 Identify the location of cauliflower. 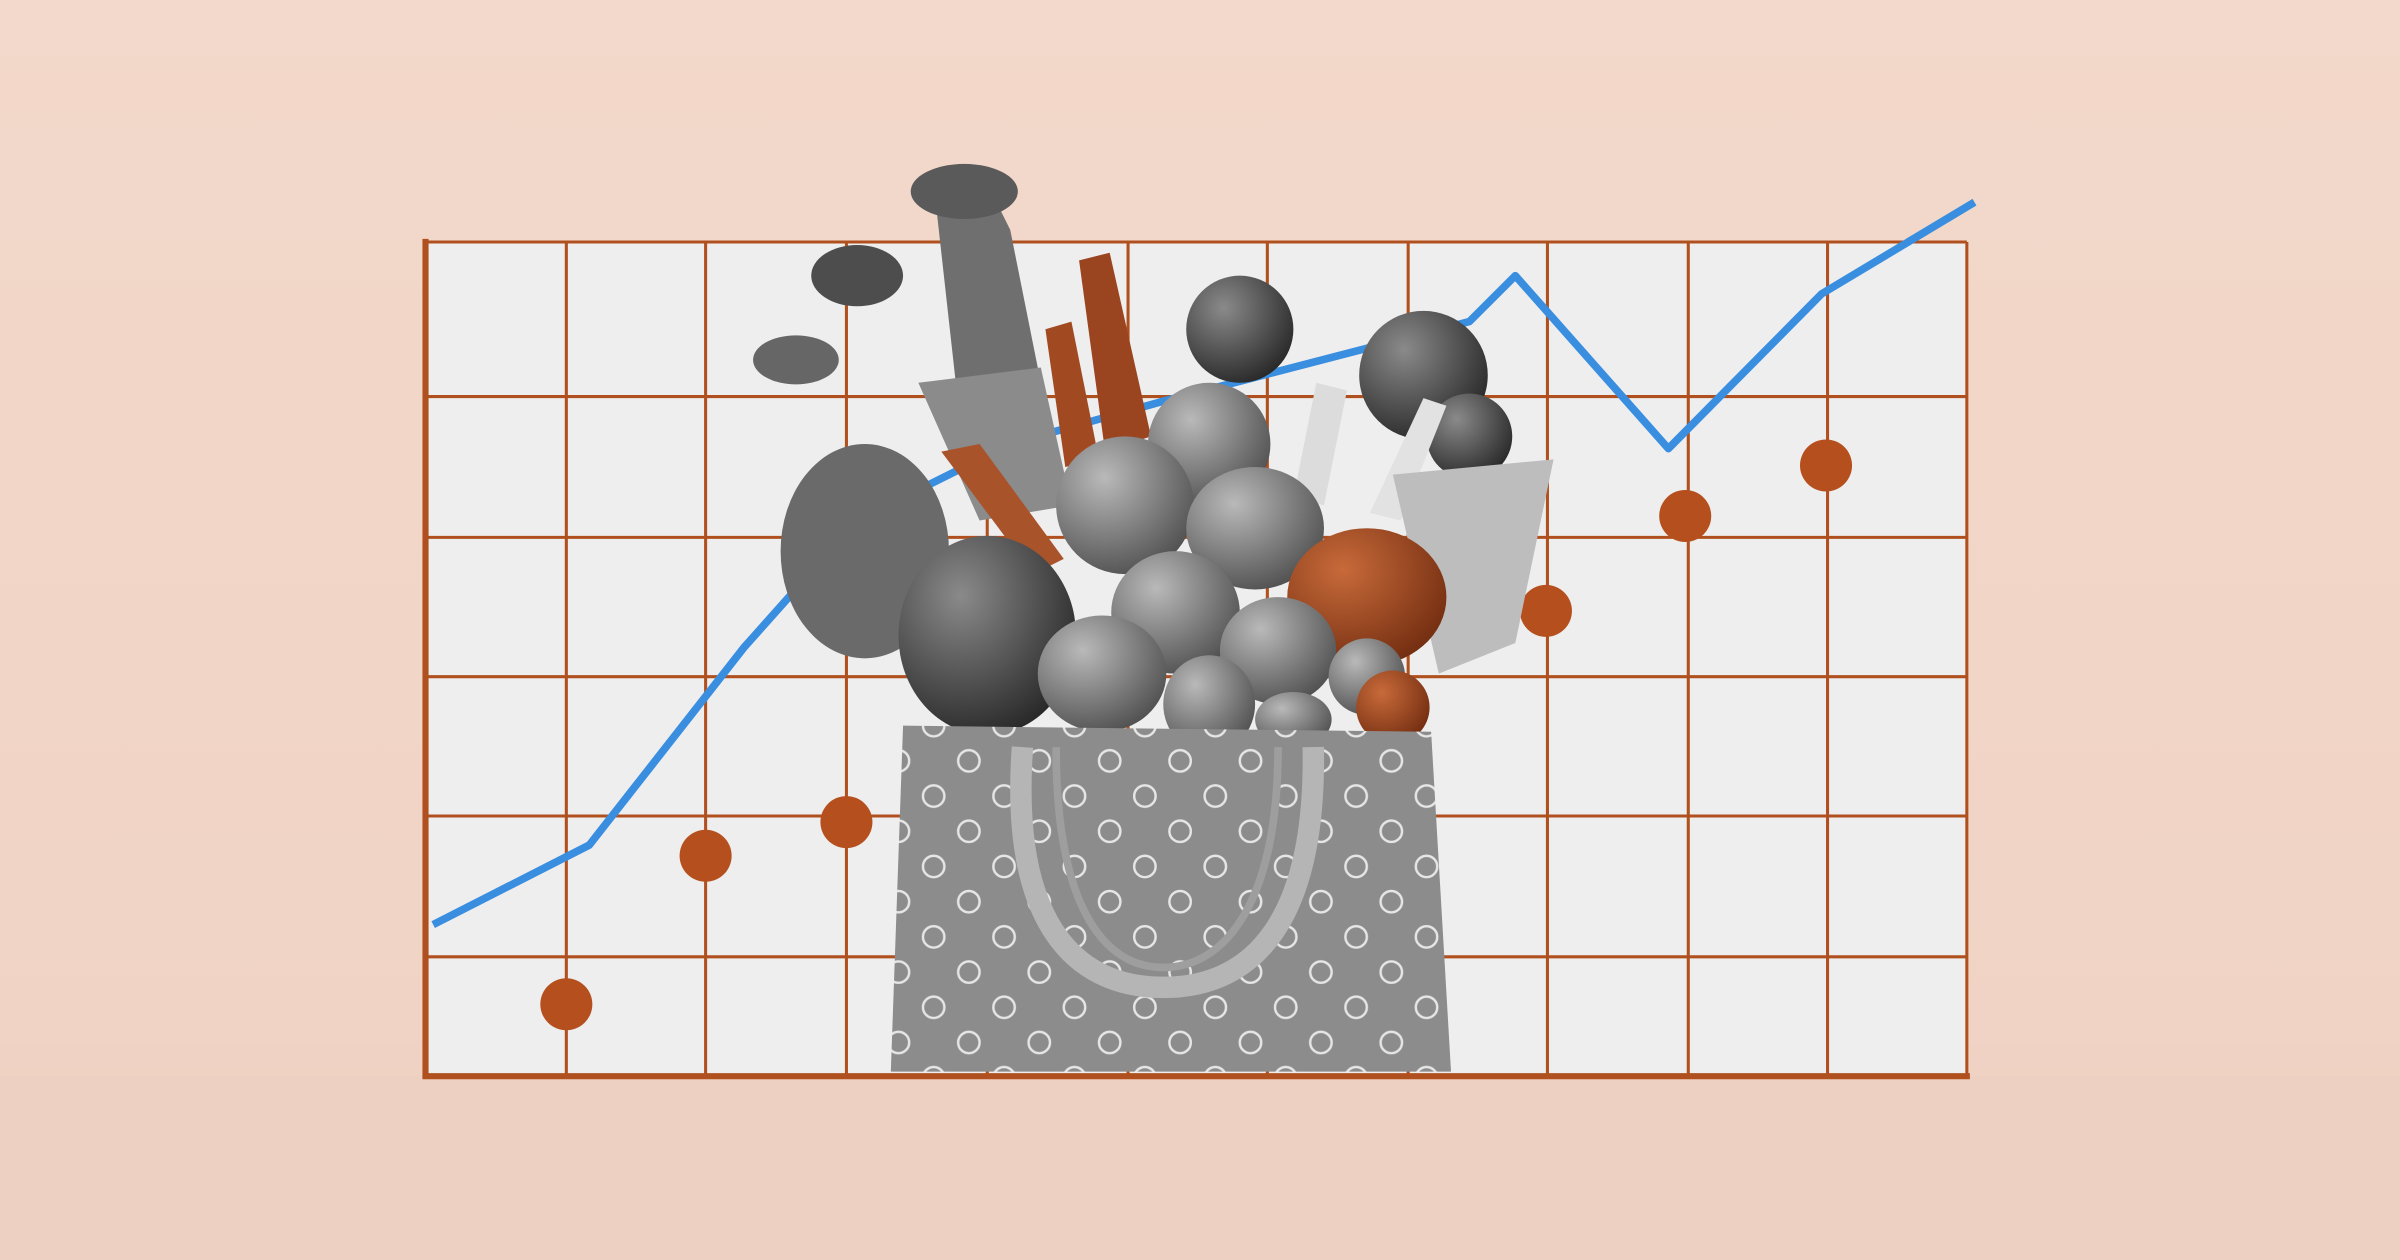
(1125, 505).